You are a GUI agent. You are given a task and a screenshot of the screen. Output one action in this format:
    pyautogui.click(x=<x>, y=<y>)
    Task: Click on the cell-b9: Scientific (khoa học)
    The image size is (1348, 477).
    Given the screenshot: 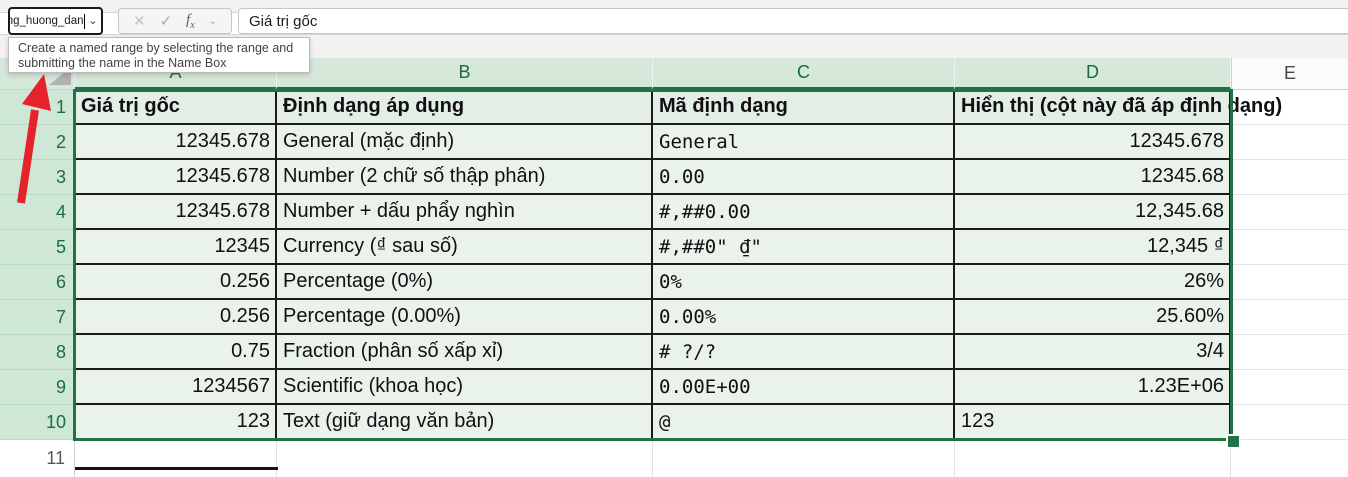 What is the action you would take?
    pyautogui.click(x=465, y=387)
    